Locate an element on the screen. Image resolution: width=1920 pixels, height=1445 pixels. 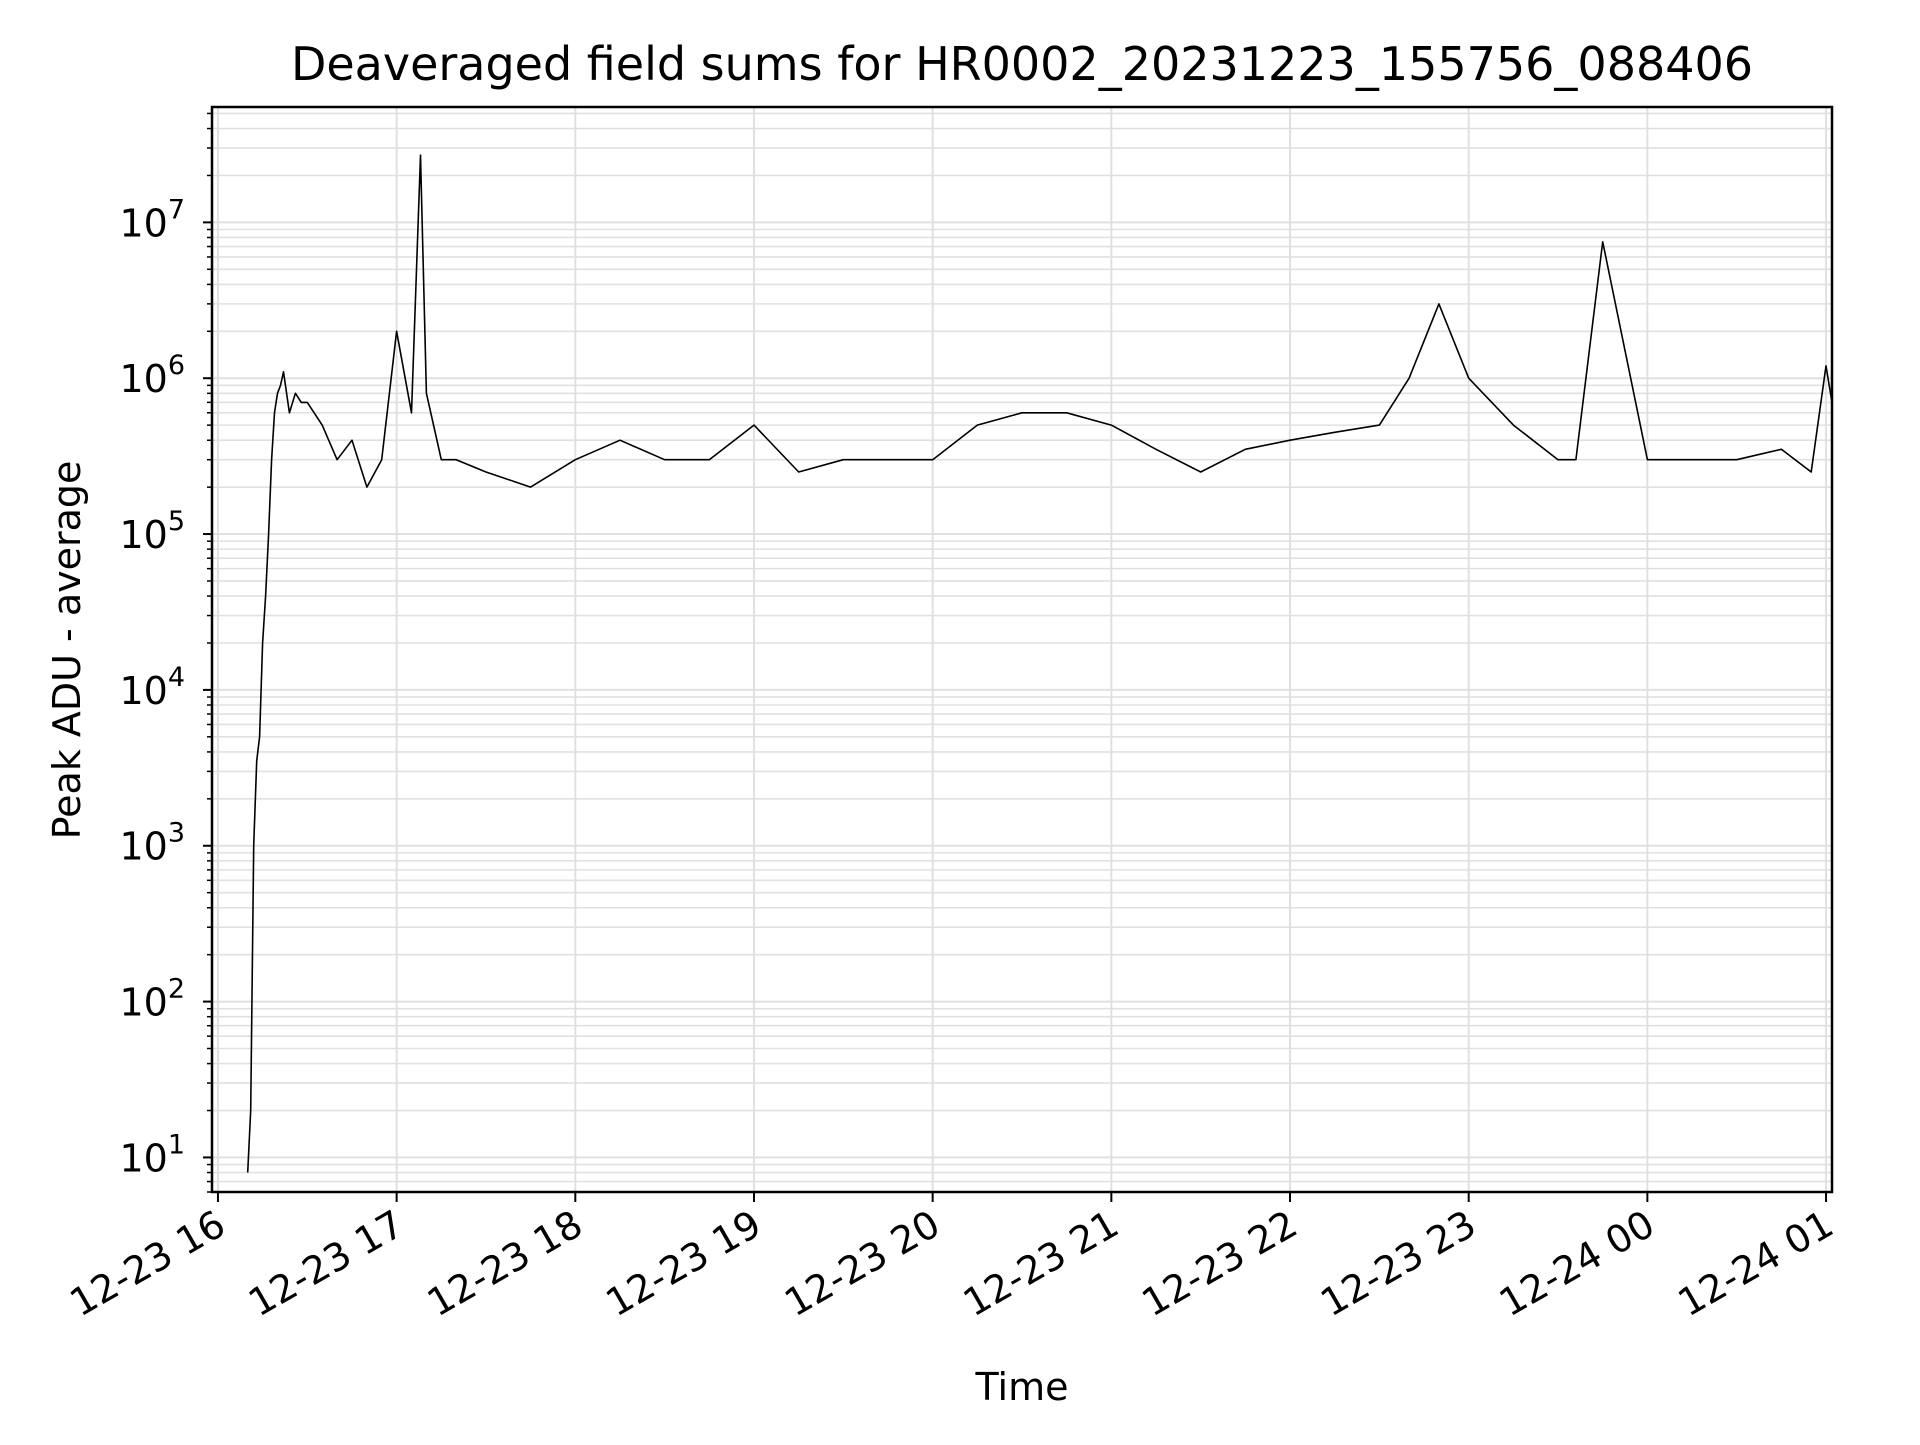
y-tick-label: 10² is located at coordinates (152, 999).